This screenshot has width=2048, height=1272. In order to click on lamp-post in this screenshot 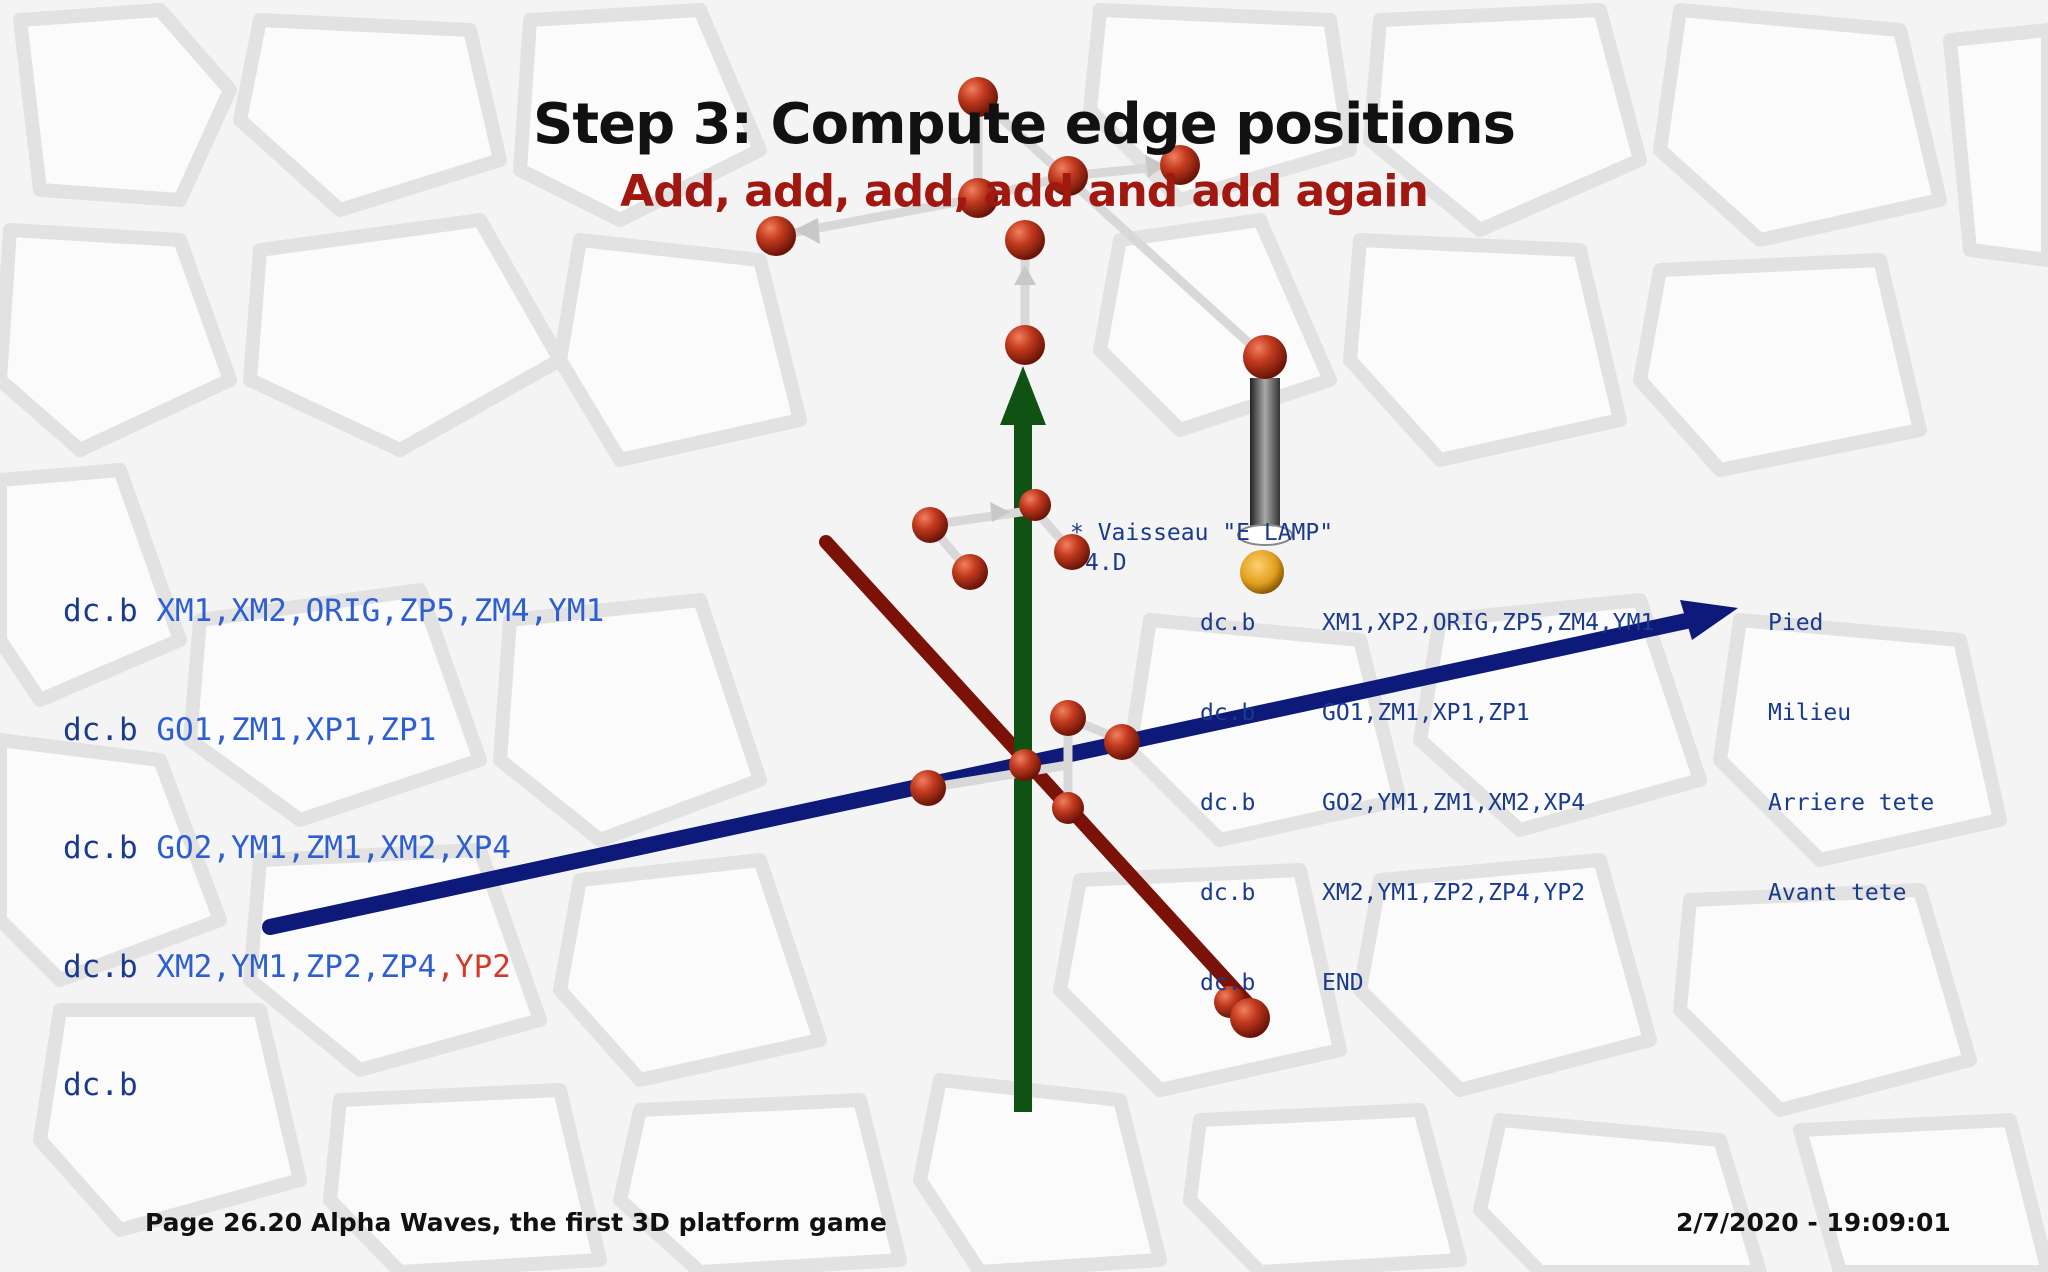, I will do `click(1265, 486)`.